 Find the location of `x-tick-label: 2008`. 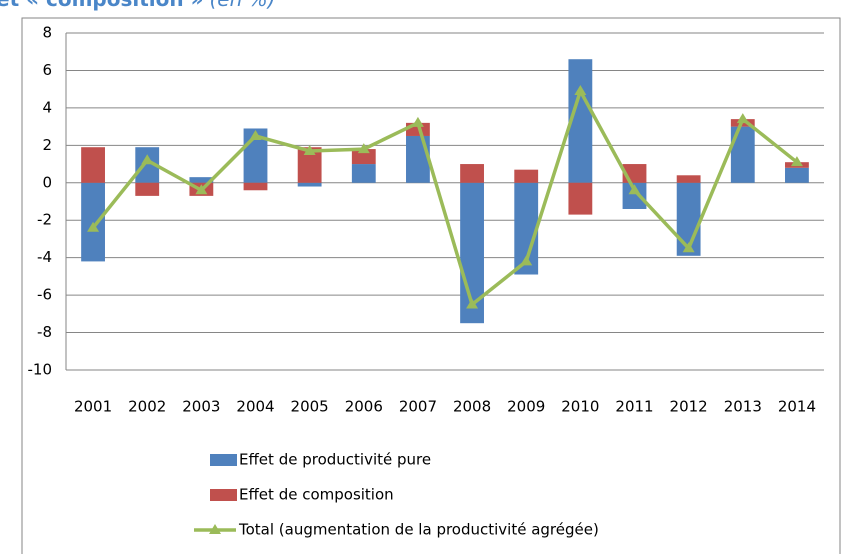

x-tick-label: 2008 is located at coordinates (472, 407).